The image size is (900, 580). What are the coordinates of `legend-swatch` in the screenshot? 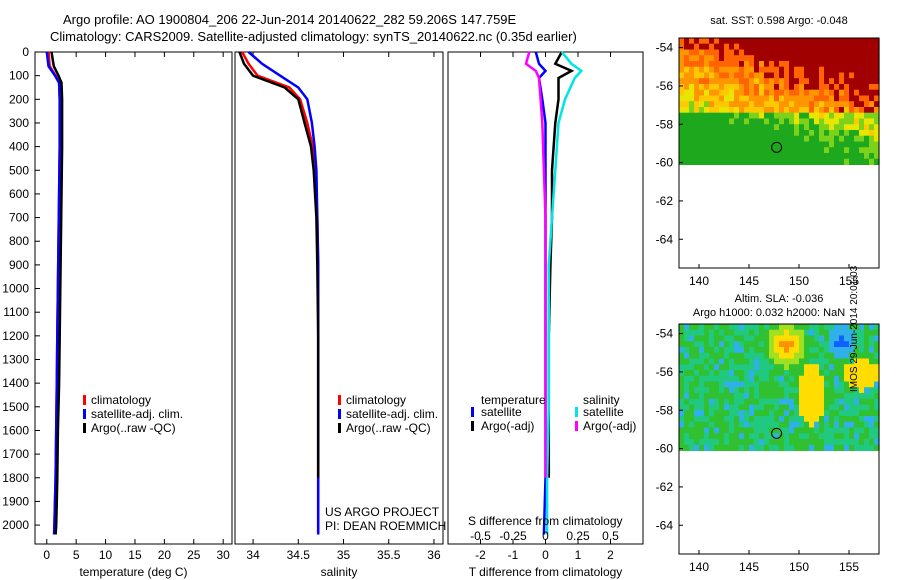 It's located at (339, 400).